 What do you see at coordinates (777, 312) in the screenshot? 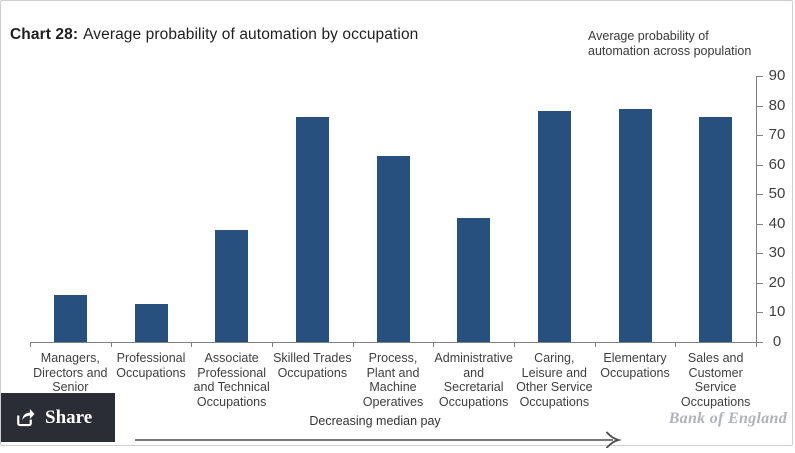
I see `y-axis-tick-label: 10` at bounding box center [777, 312].